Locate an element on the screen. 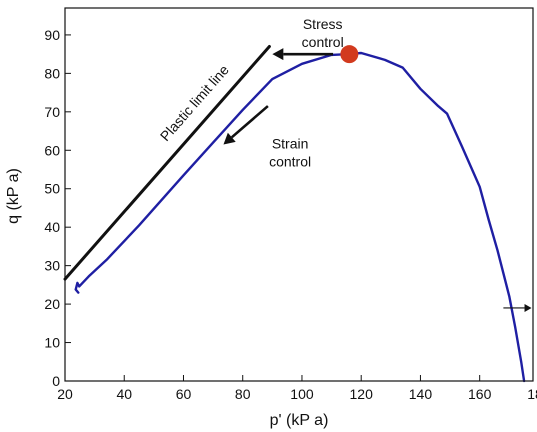 The width and height of the screenshot is (537, 432). x-tick-label: 80 is located at coordinates (243, 394).